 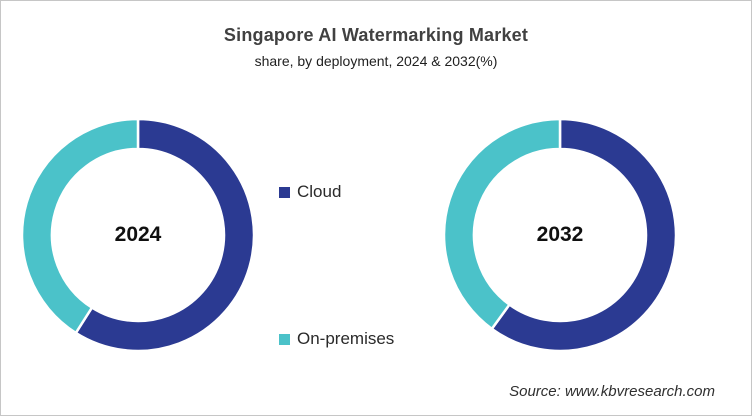 I want to click on legend-label-on-premises: On-premises, so click(x=346, y=338).